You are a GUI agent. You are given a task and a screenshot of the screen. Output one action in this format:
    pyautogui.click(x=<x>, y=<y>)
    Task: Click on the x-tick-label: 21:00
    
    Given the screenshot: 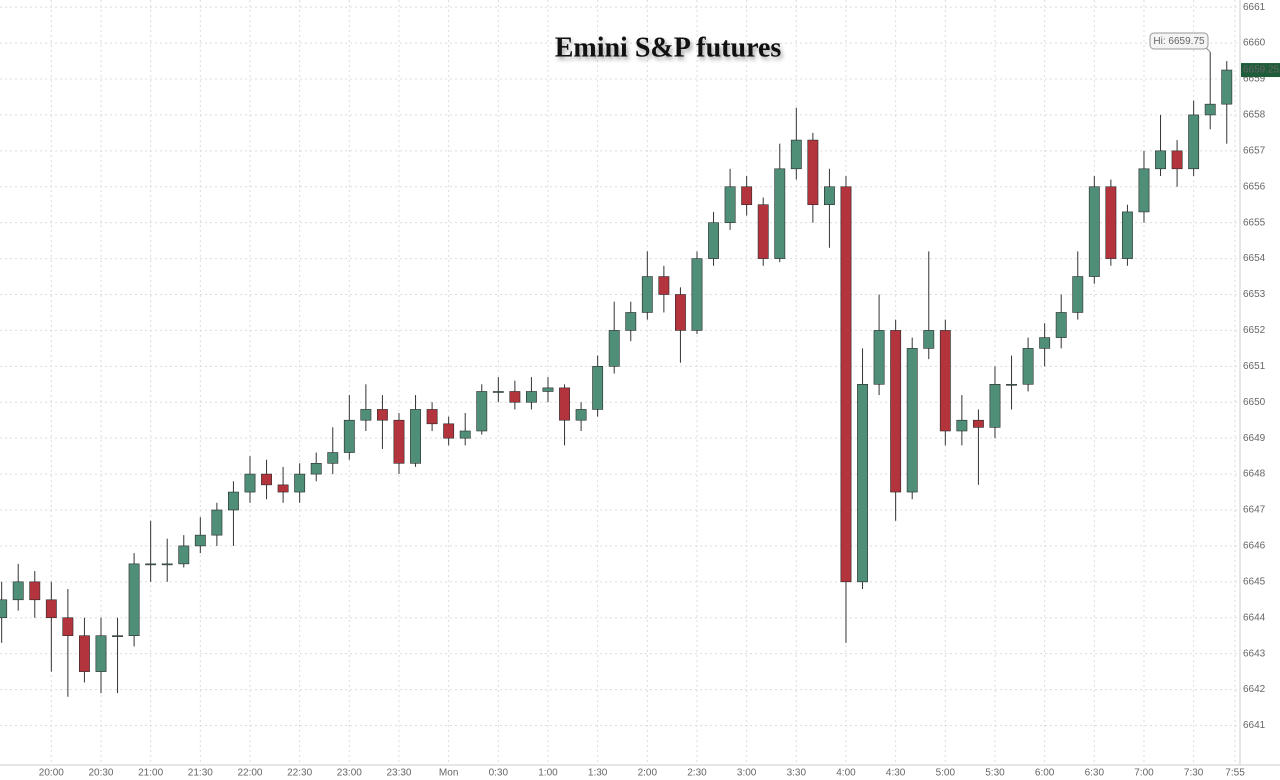 What is the action you would take?
    pyautogui.click(x=150, y=773)
    